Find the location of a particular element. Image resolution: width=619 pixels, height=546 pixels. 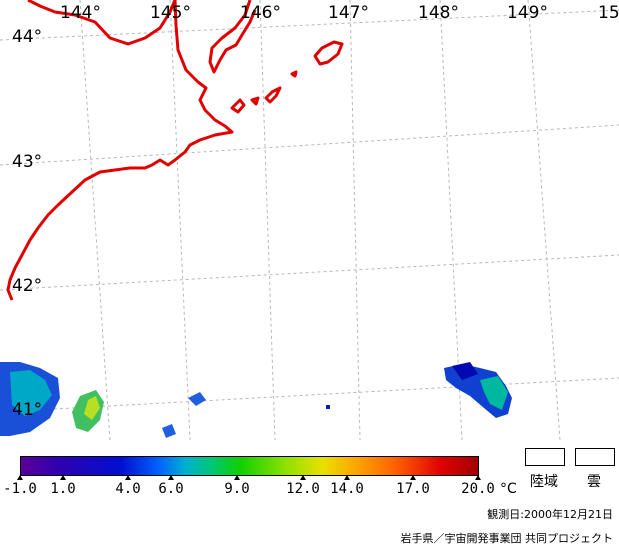

temperature-unit: °C is located at coordinates (508, 489).